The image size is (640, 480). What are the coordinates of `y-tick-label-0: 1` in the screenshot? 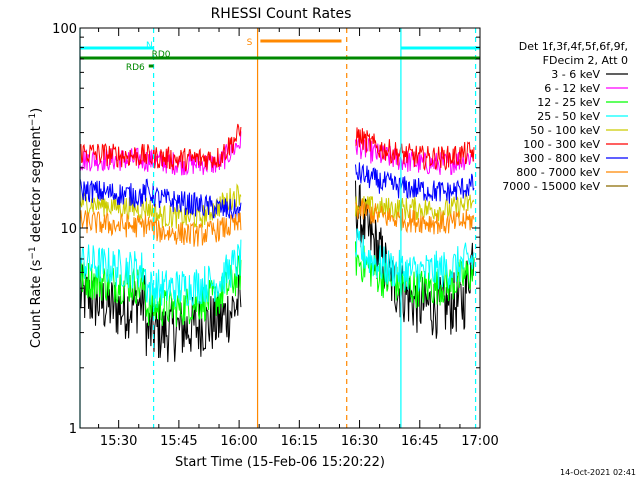 It's located at (73, 429).